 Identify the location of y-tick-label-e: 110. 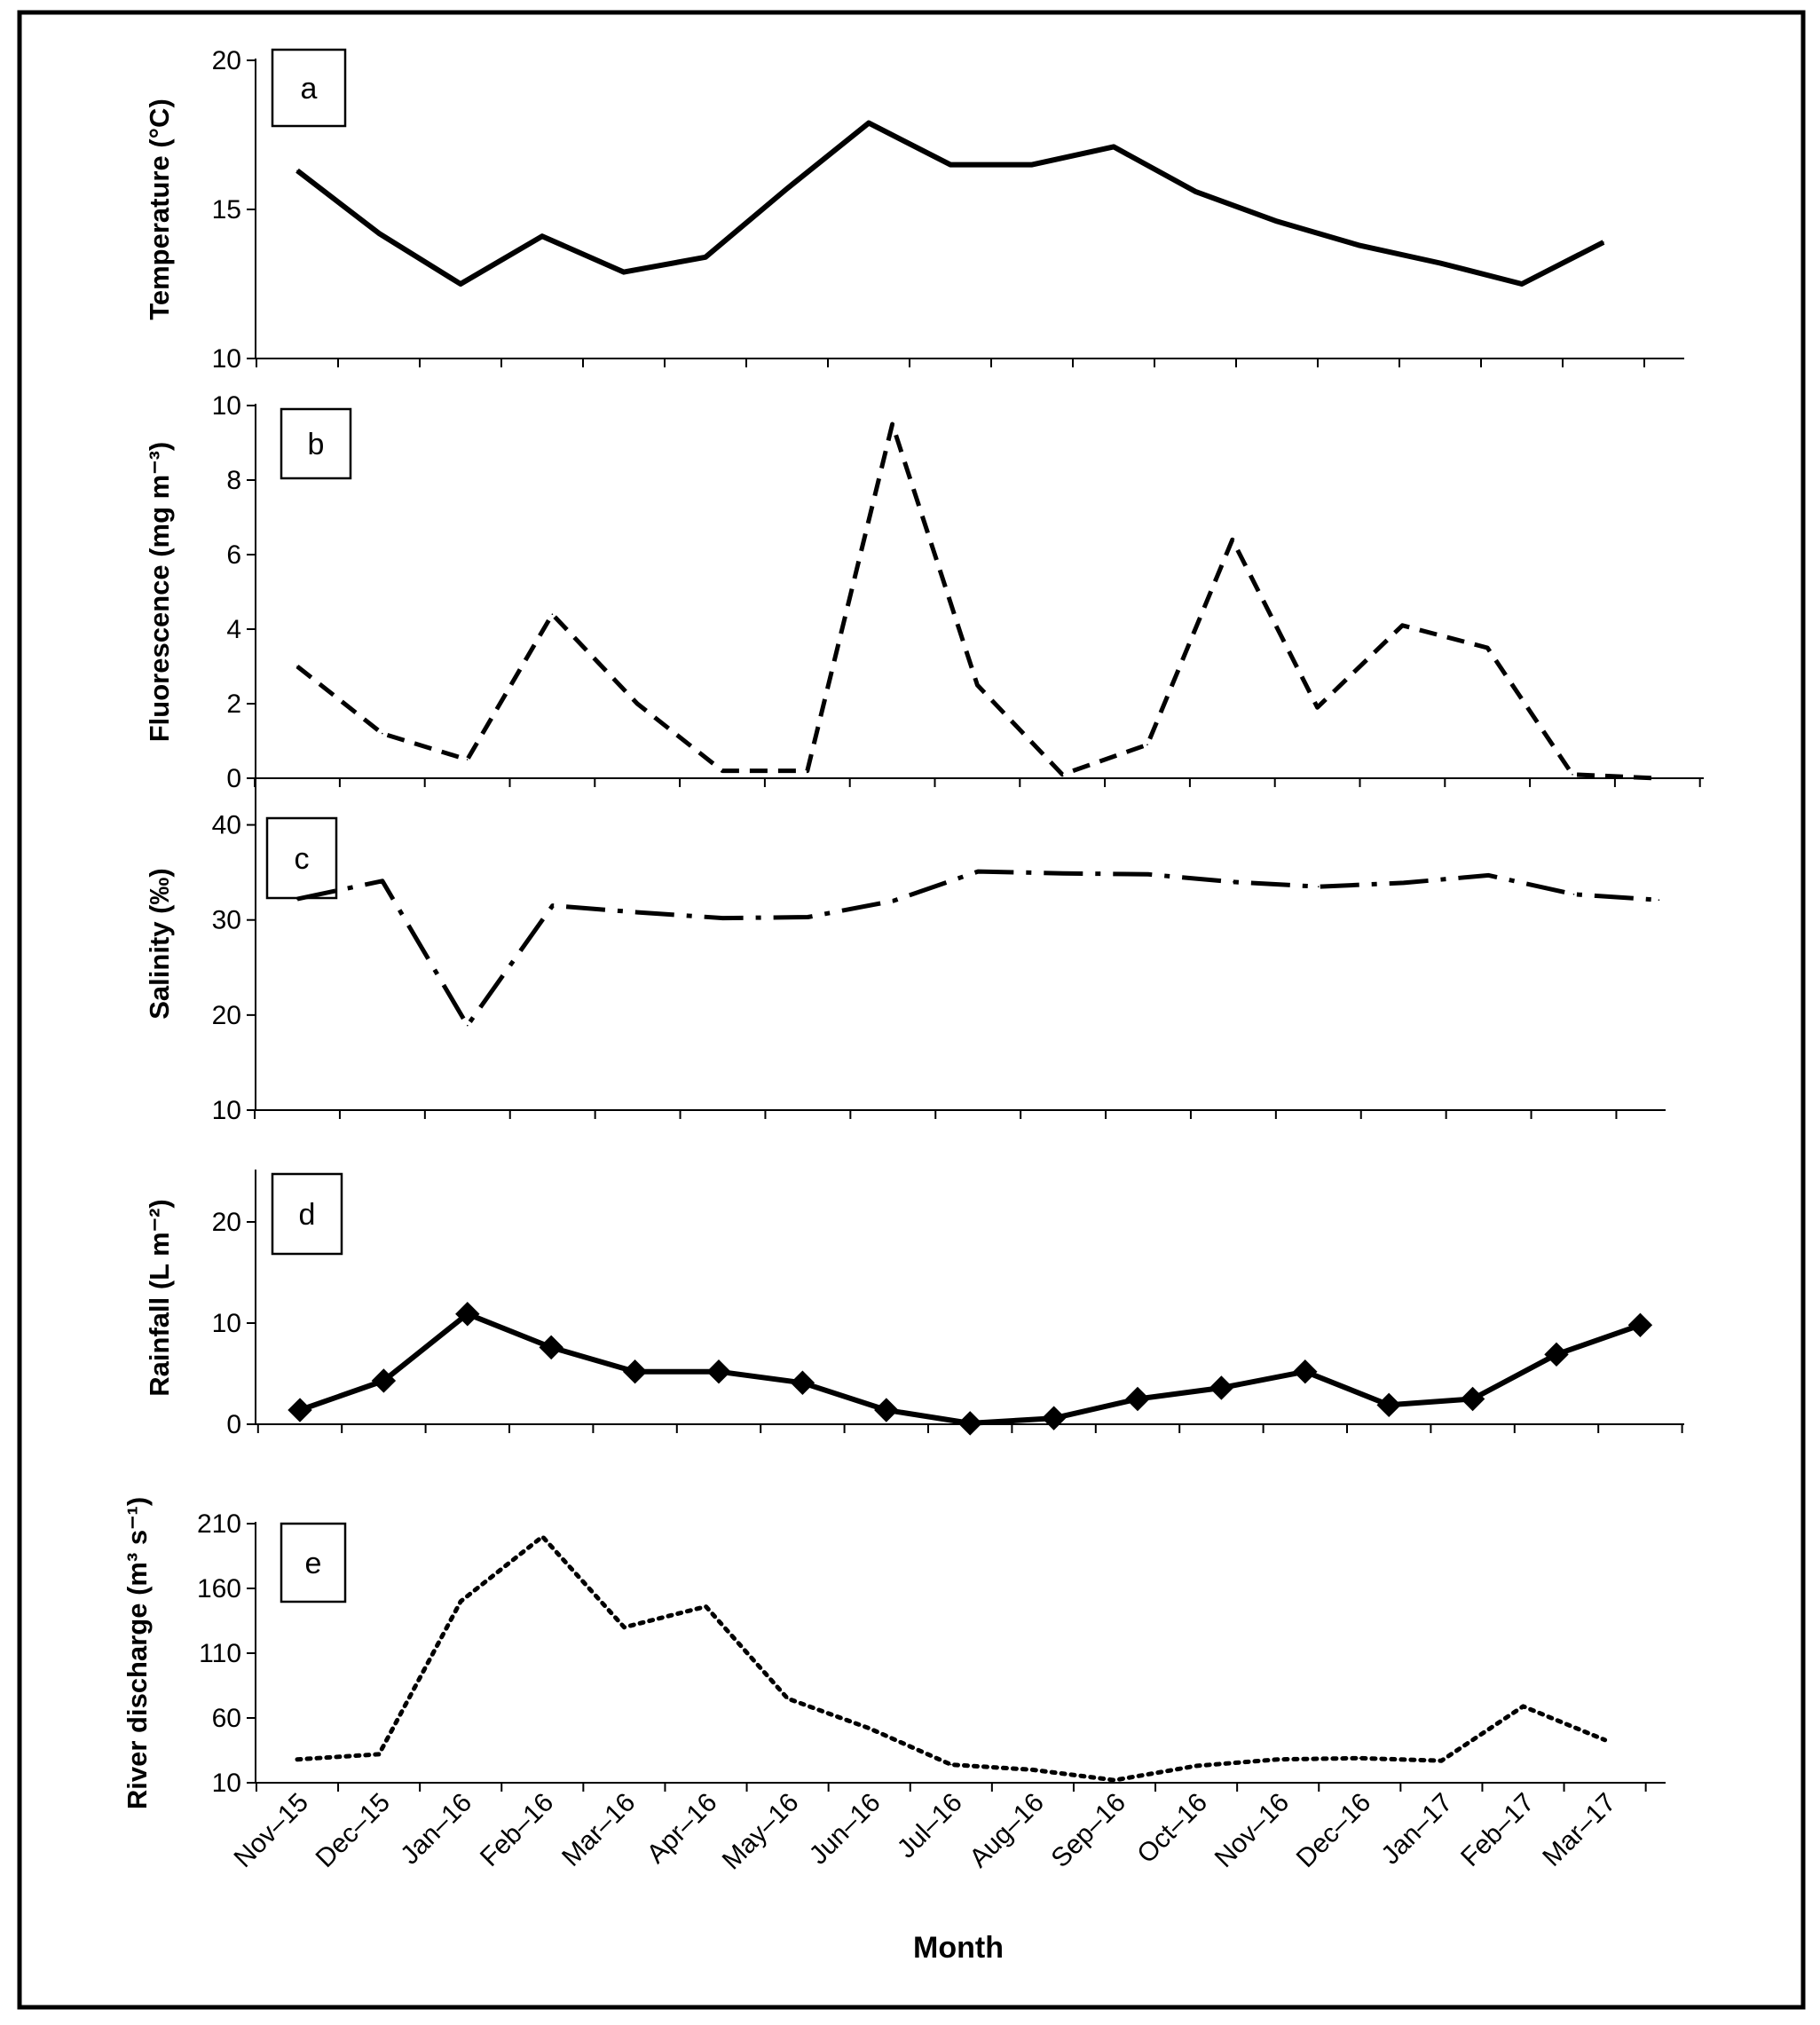
(220, 1654).